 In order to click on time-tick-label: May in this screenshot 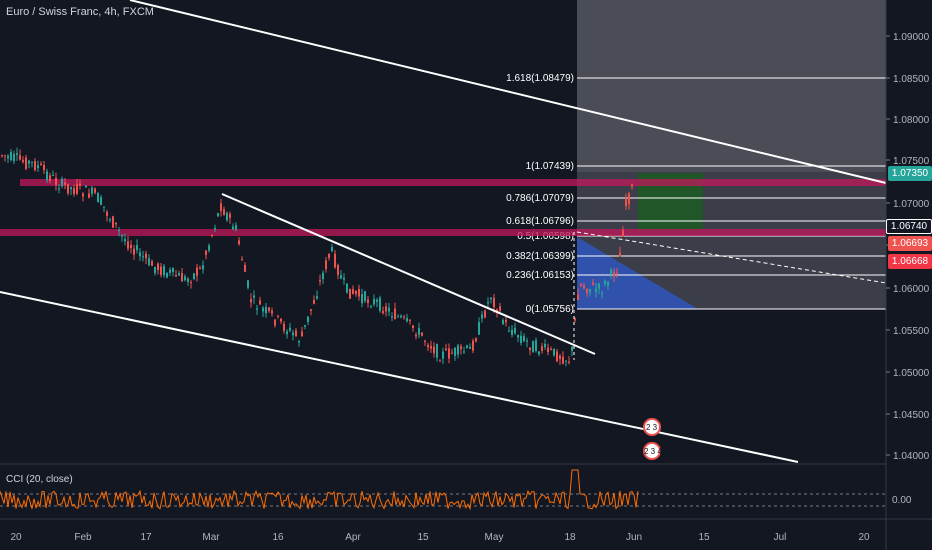, I will do `click(494, 537)`.